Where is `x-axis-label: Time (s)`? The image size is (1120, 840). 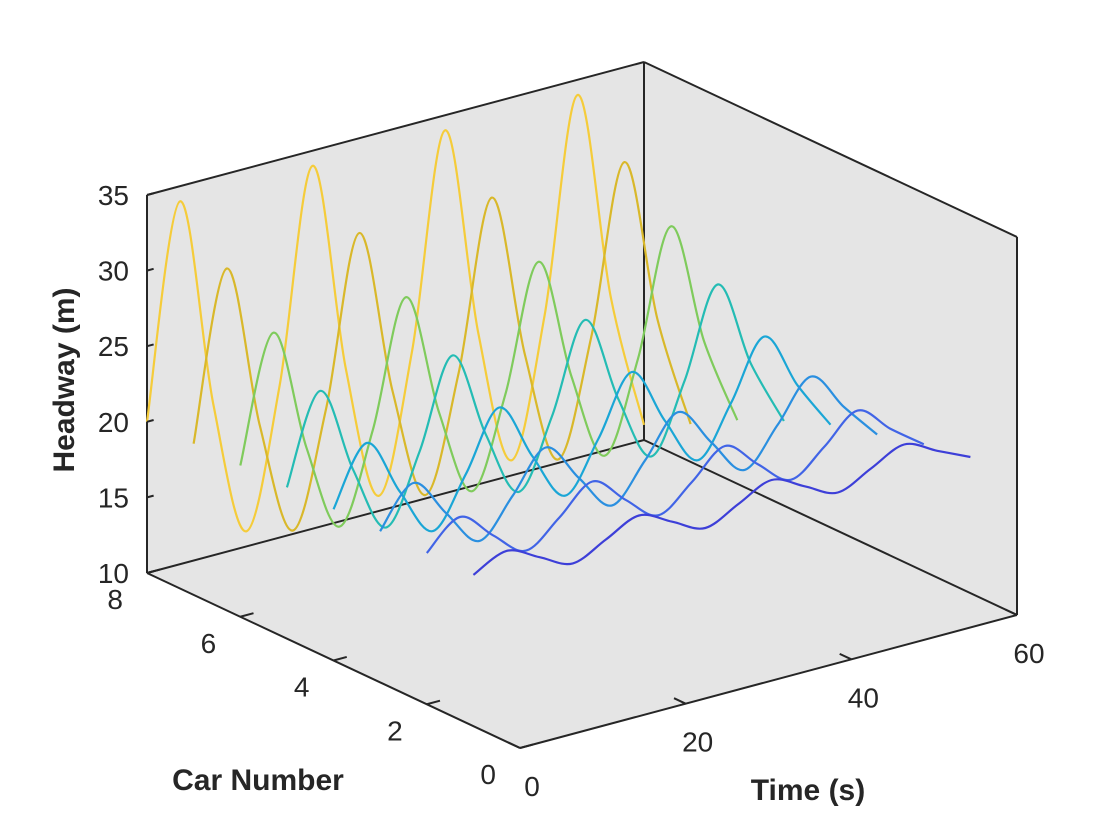 x-axis-label: Time (s) is located at coordinates (808, 790).